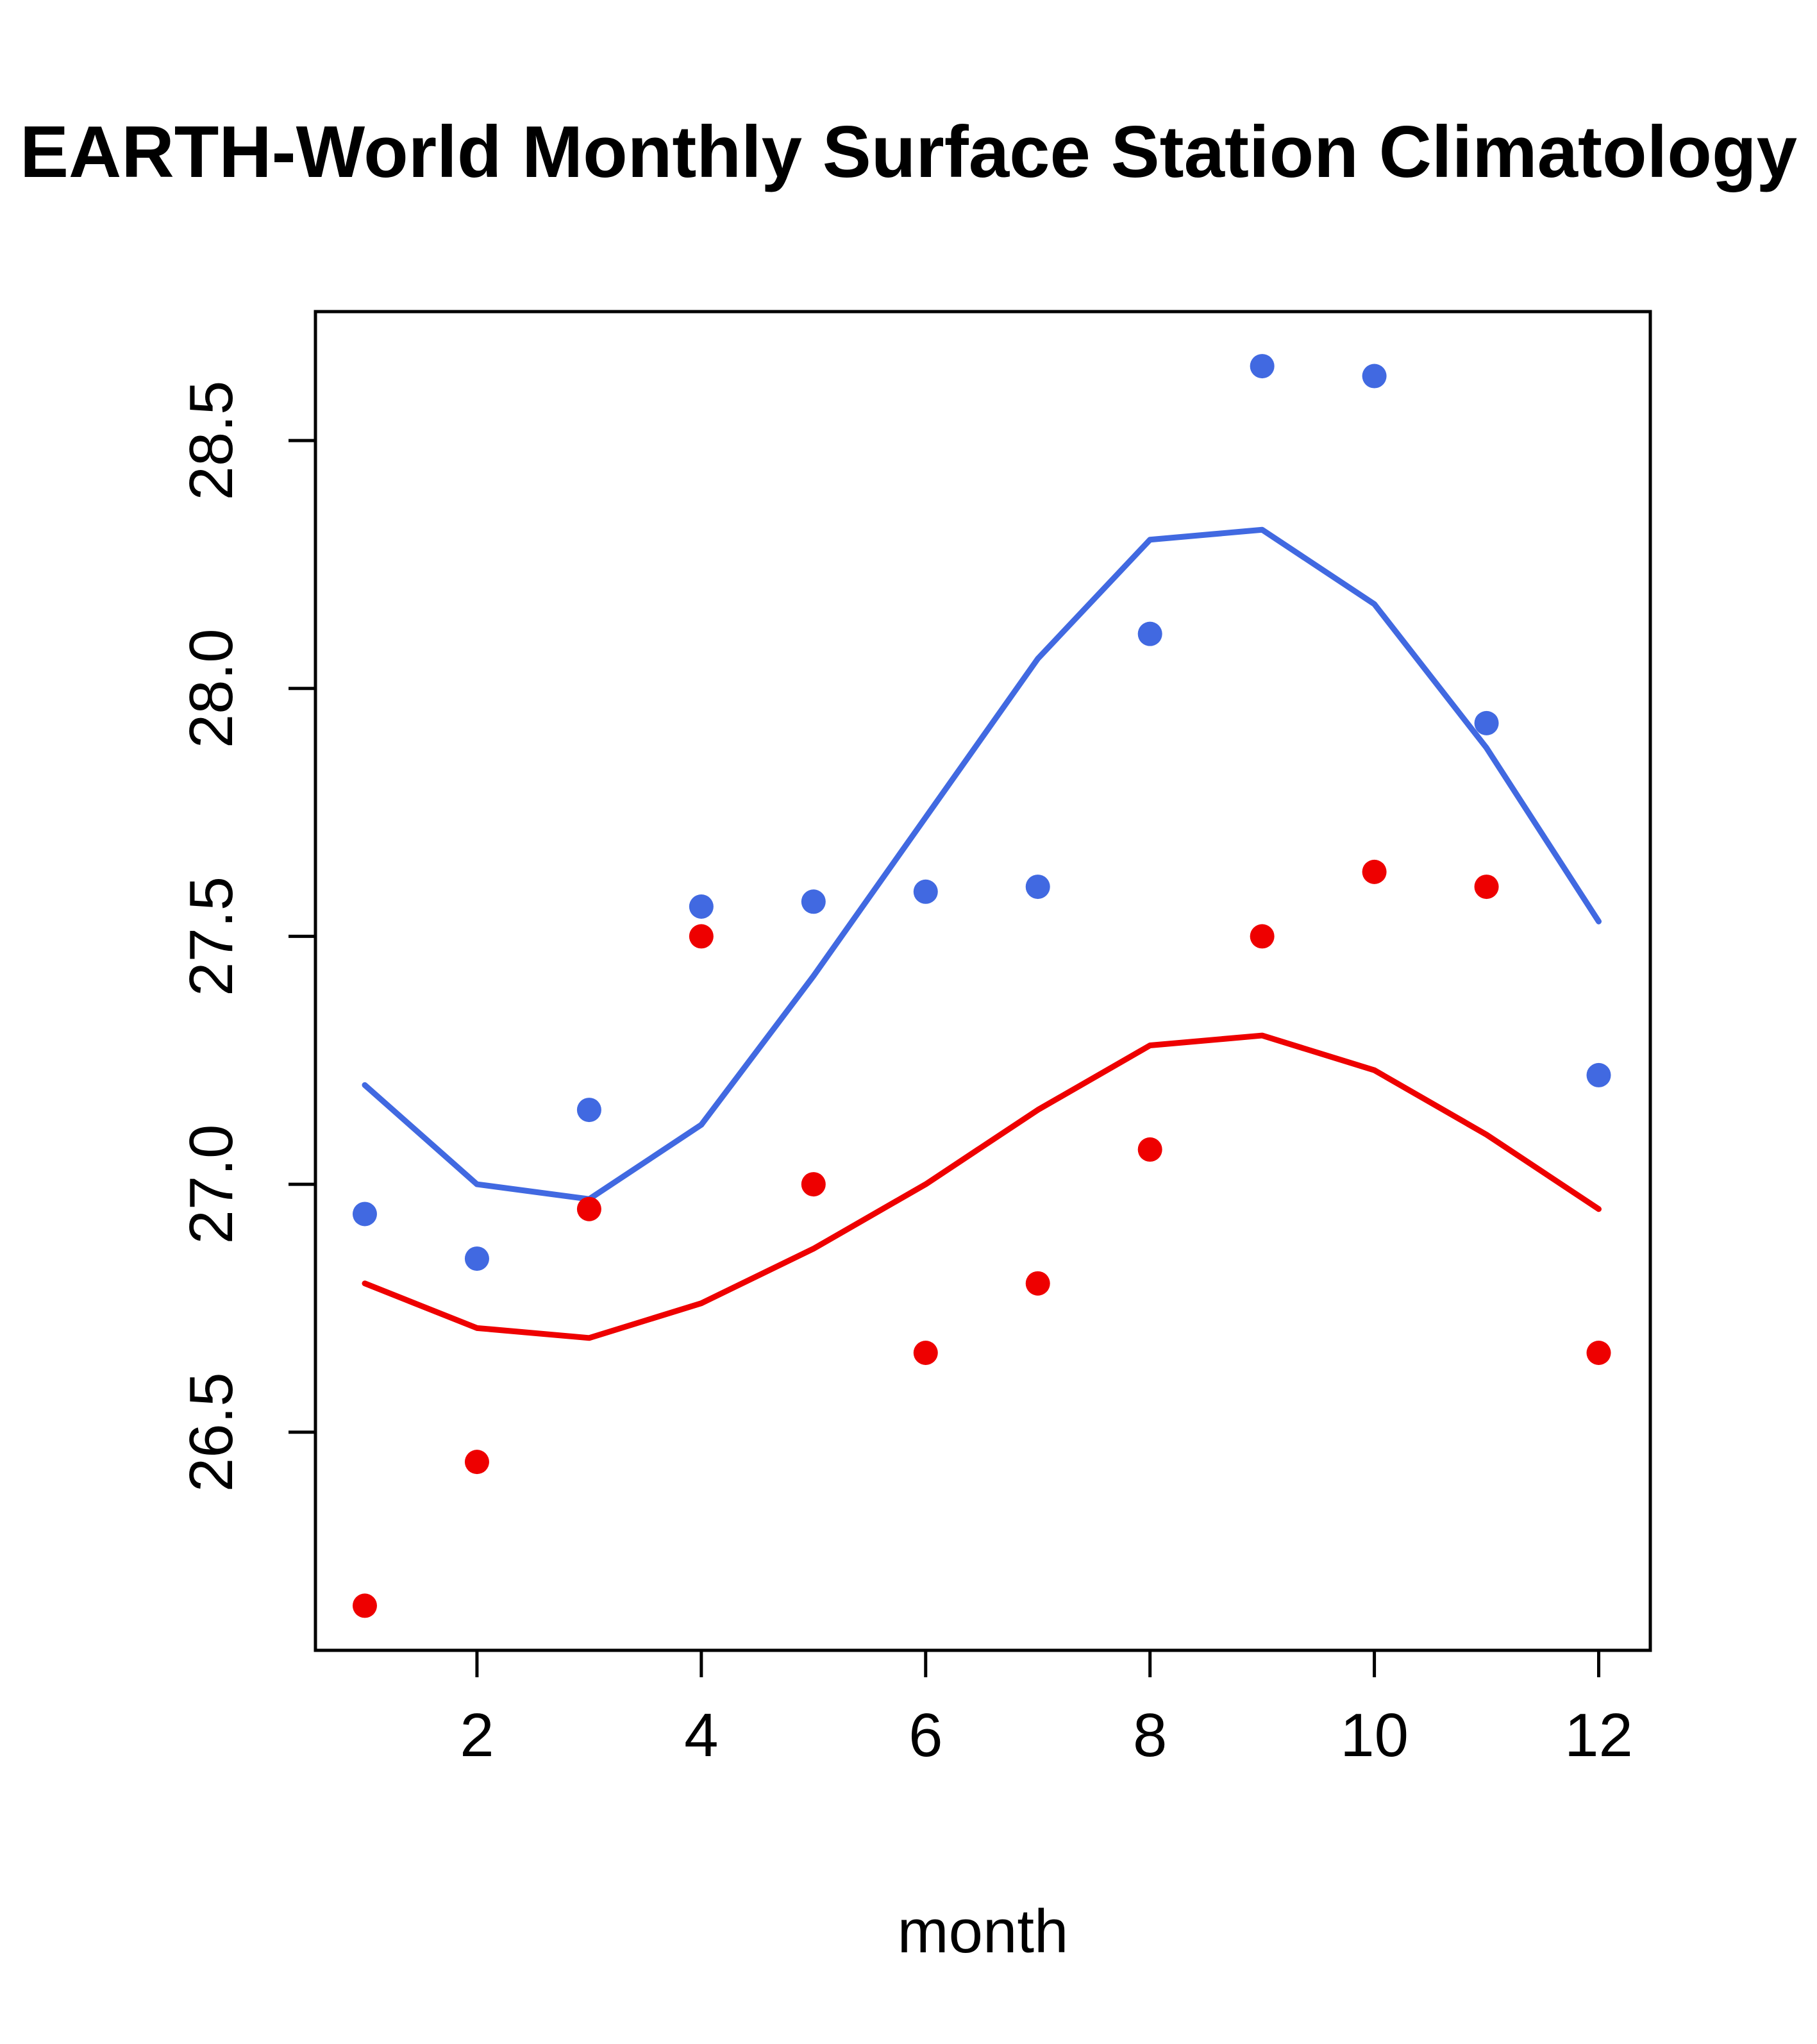  What do you see at coordinates (983, 1931) in the screenshot?
I see `x-axis-label: month` at bounding box center [983, 1931].